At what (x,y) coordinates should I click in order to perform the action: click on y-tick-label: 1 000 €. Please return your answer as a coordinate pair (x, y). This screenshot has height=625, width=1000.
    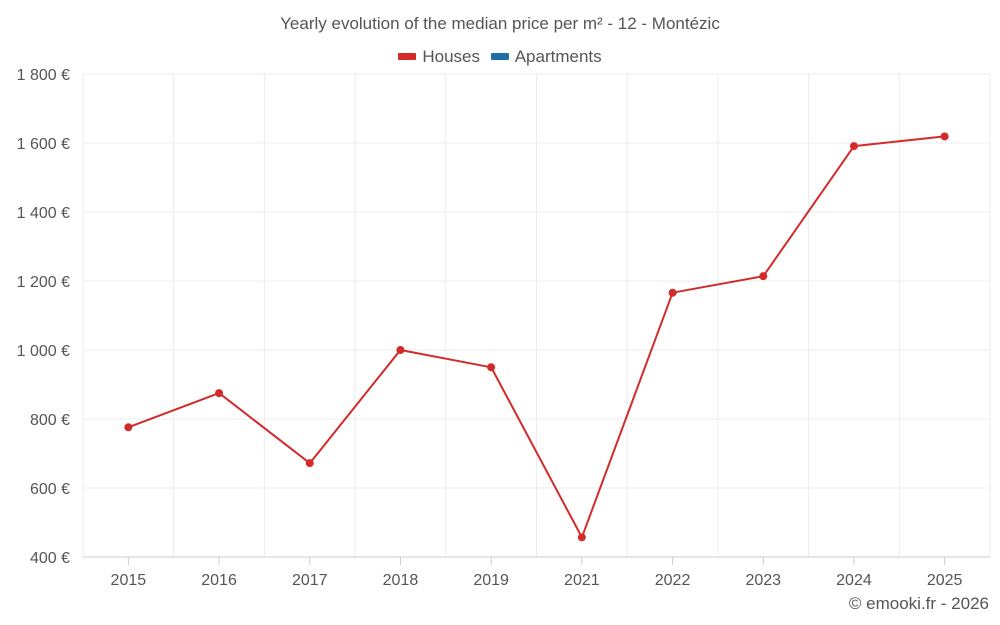
    Looking at the image, I should click on (43, 351).